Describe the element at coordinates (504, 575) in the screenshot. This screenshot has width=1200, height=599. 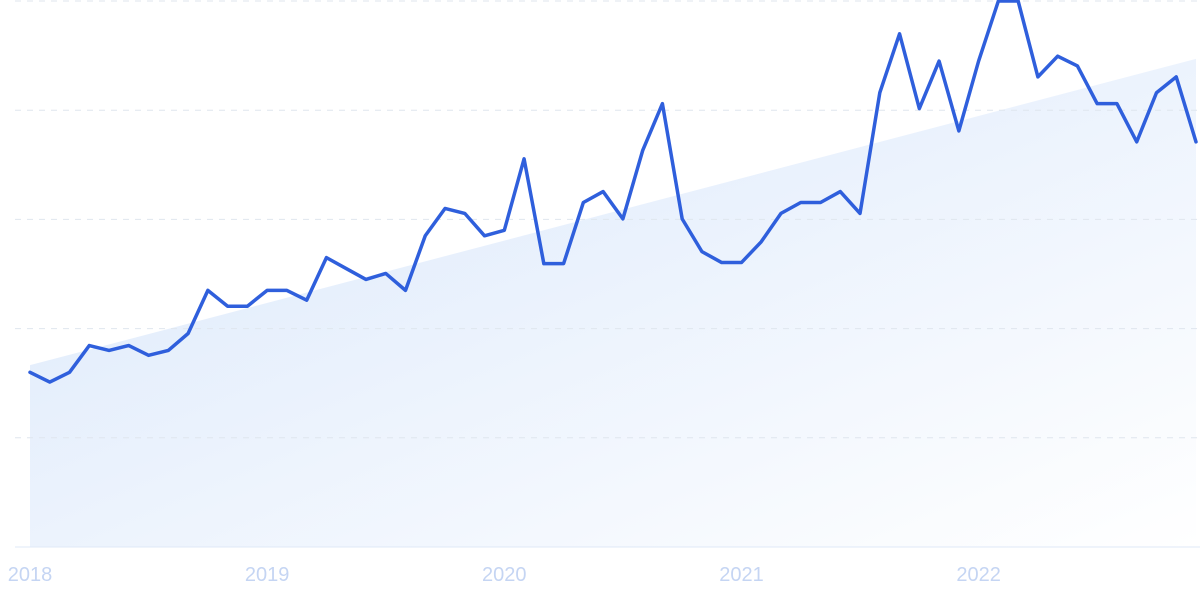
I see `x-tick-label: 2020` at that location.